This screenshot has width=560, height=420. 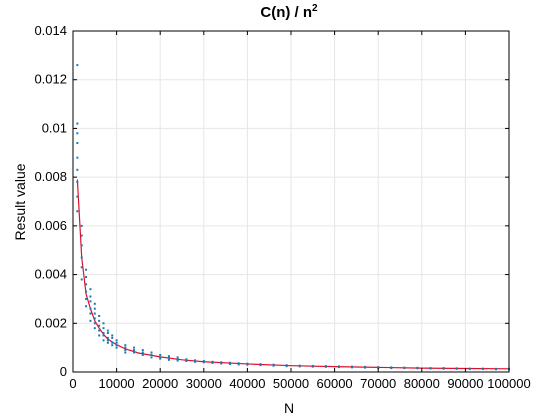 I want to click on x-tick-label: 80000, so click(x=422, y=383).